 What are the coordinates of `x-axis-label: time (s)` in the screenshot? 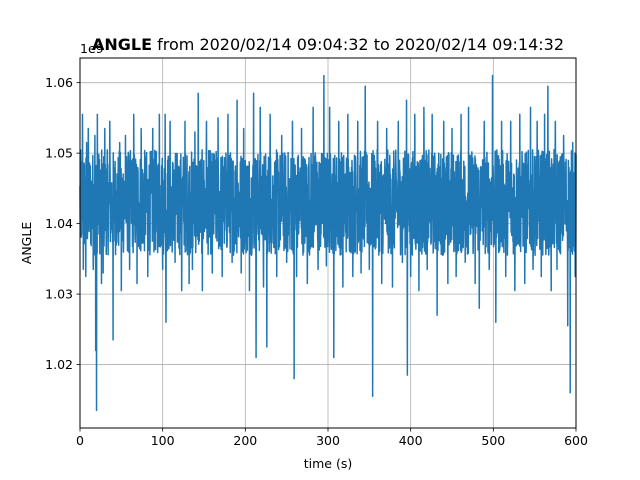 It's located at (328, 463).